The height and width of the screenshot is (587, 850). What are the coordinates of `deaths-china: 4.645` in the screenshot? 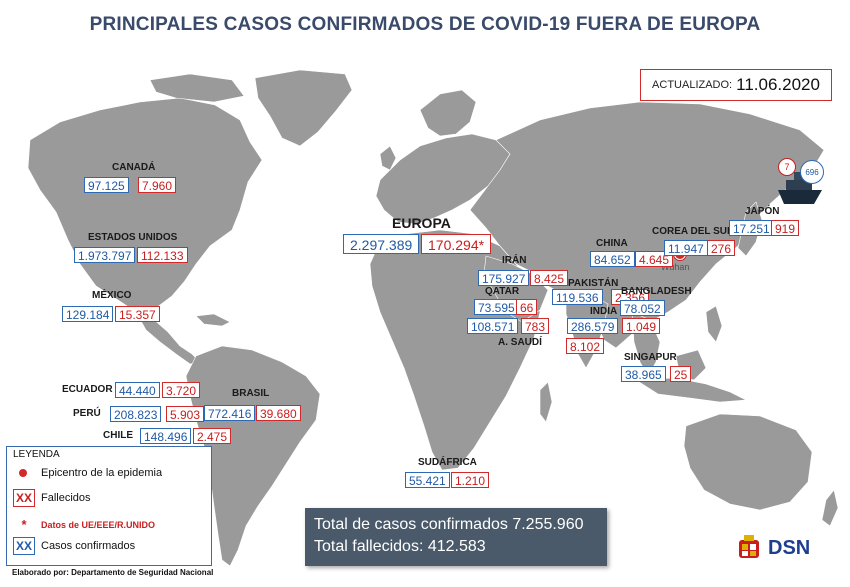 It's located at (654, 259).